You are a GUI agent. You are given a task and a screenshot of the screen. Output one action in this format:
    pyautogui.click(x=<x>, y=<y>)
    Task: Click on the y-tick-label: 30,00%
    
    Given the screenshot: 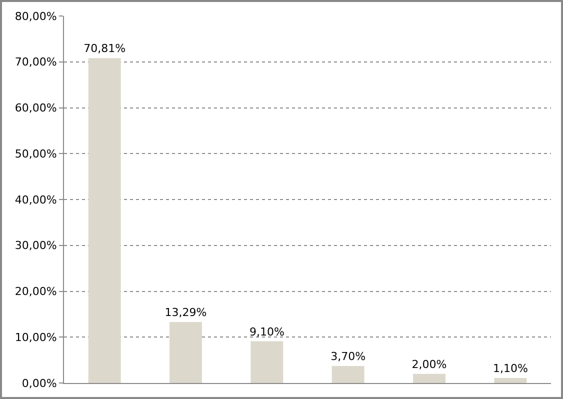 What is the action you would take?
    pyautogui.click(x=35, y=245)
    